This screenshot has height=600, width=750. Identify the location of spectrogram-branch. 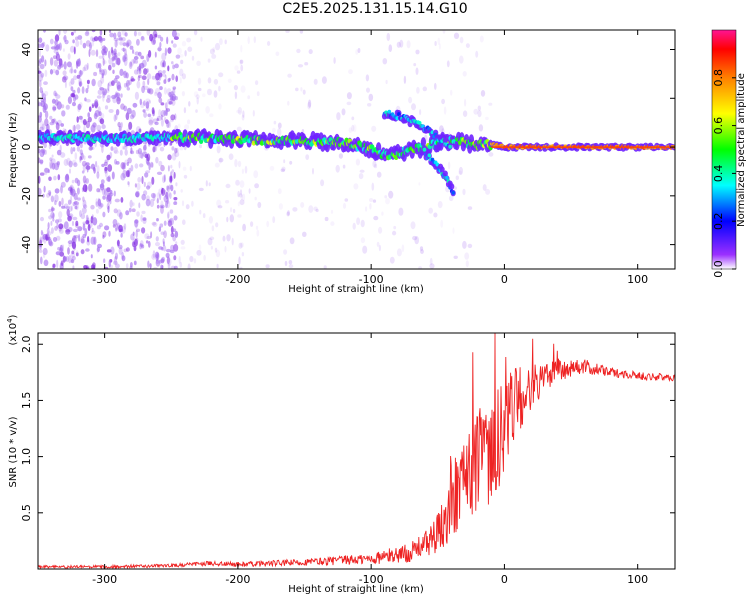
(438, 171).